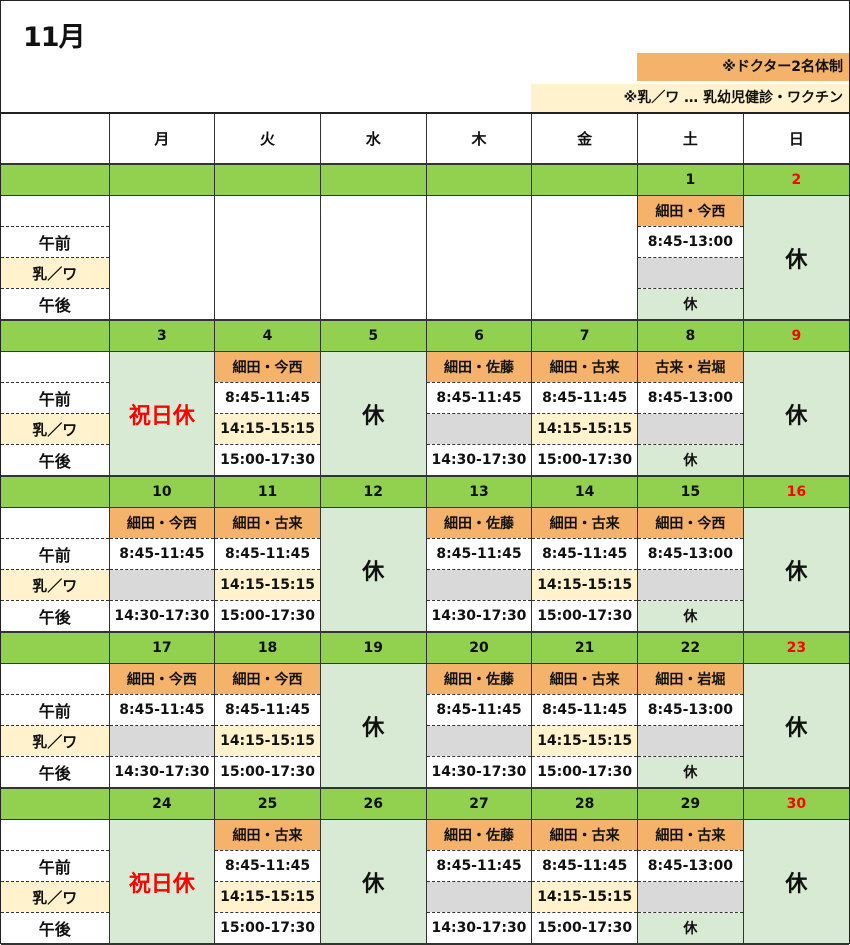 The width and height of the screenshot is (850, 945). What do you see at coordinates (54, 37) in the screenshot?
I see `month-title: 11月` at bounding box center [54, 37].